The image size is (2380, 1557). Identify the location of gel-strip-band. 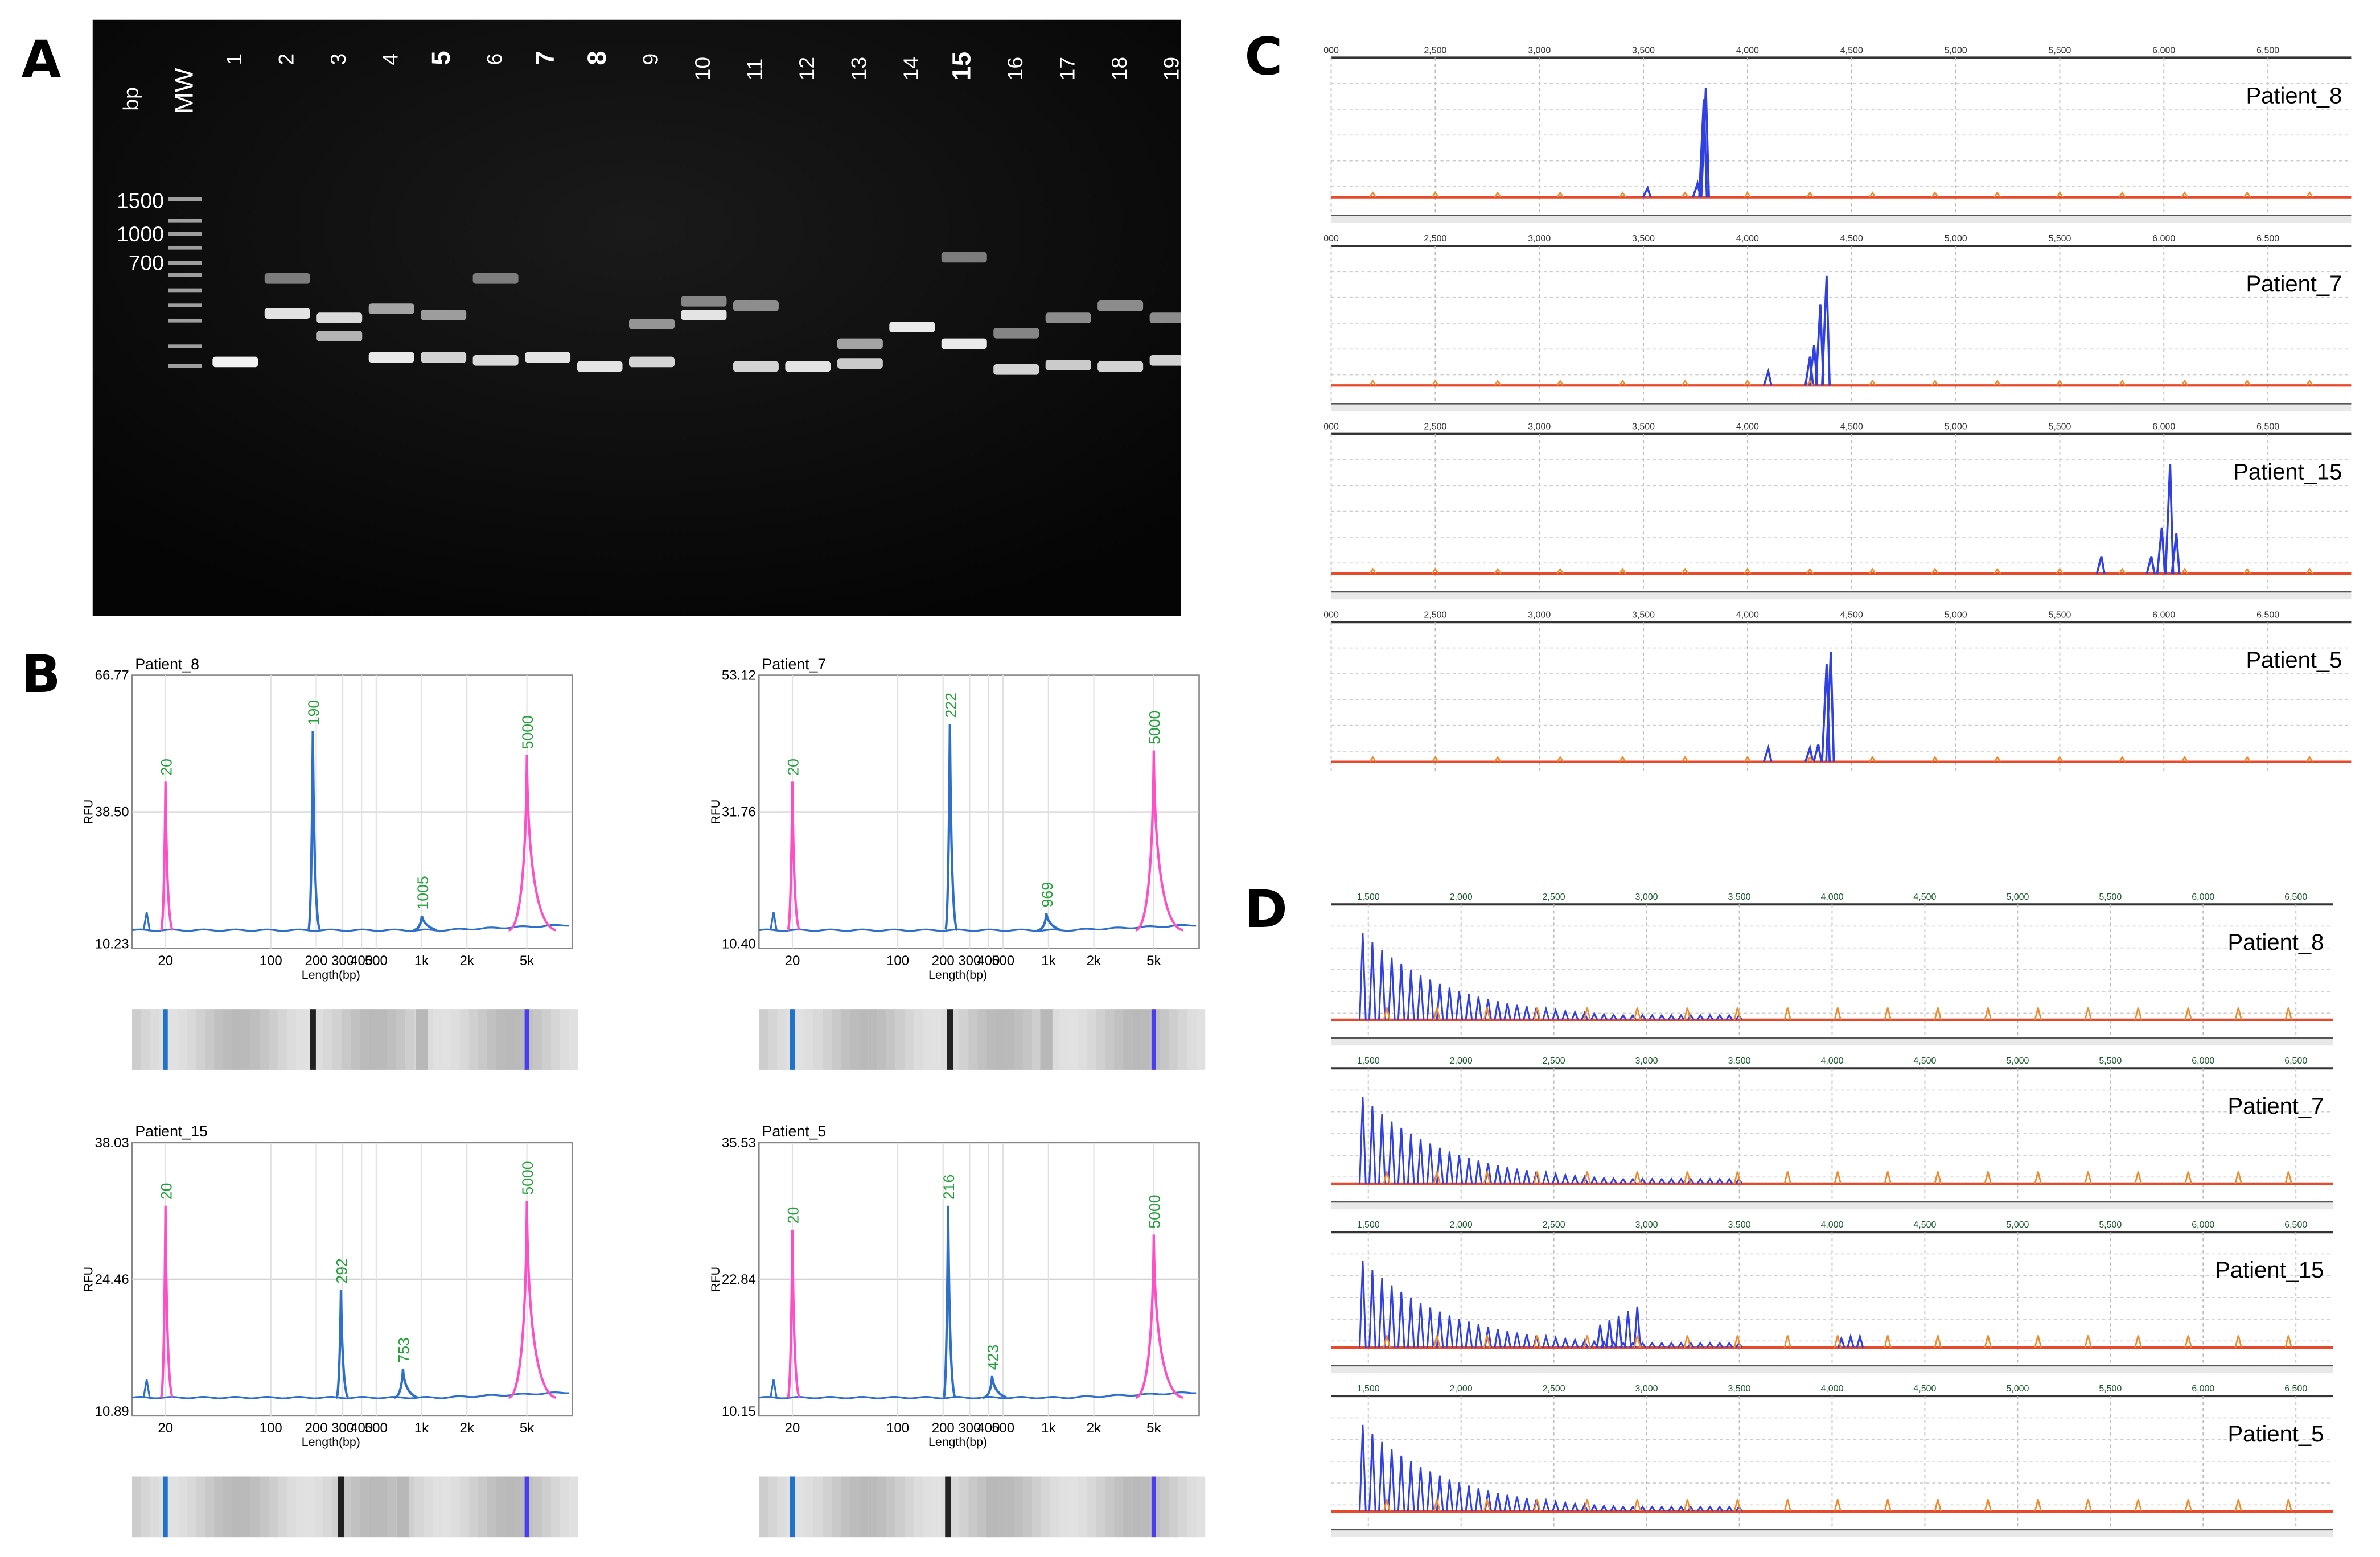
(165, 1513).